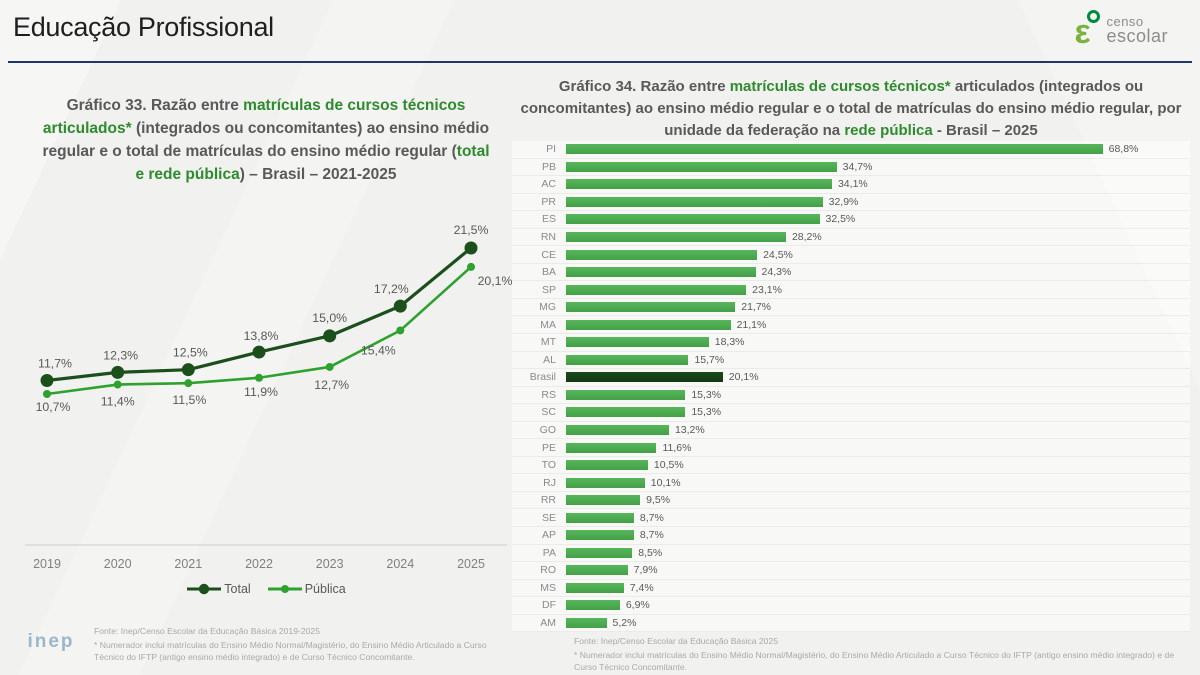  Describe the element at coordinates (851, 150) in the screenshot. I see `bar-row-pi: PI 68,8%` at that location.